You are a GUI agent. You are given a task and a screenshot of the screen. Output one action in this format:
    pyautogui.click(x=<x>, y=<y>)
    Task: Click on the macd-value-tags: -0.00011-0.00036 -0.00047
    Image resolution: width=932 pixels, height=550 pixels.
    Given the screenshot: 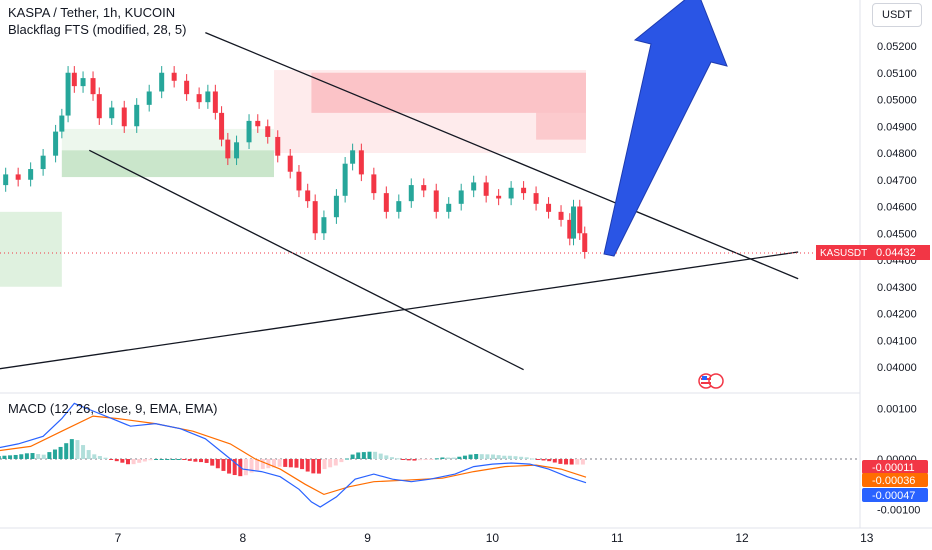 What is the action you would take?
    pyautogui.click(x=895, y=481)
    